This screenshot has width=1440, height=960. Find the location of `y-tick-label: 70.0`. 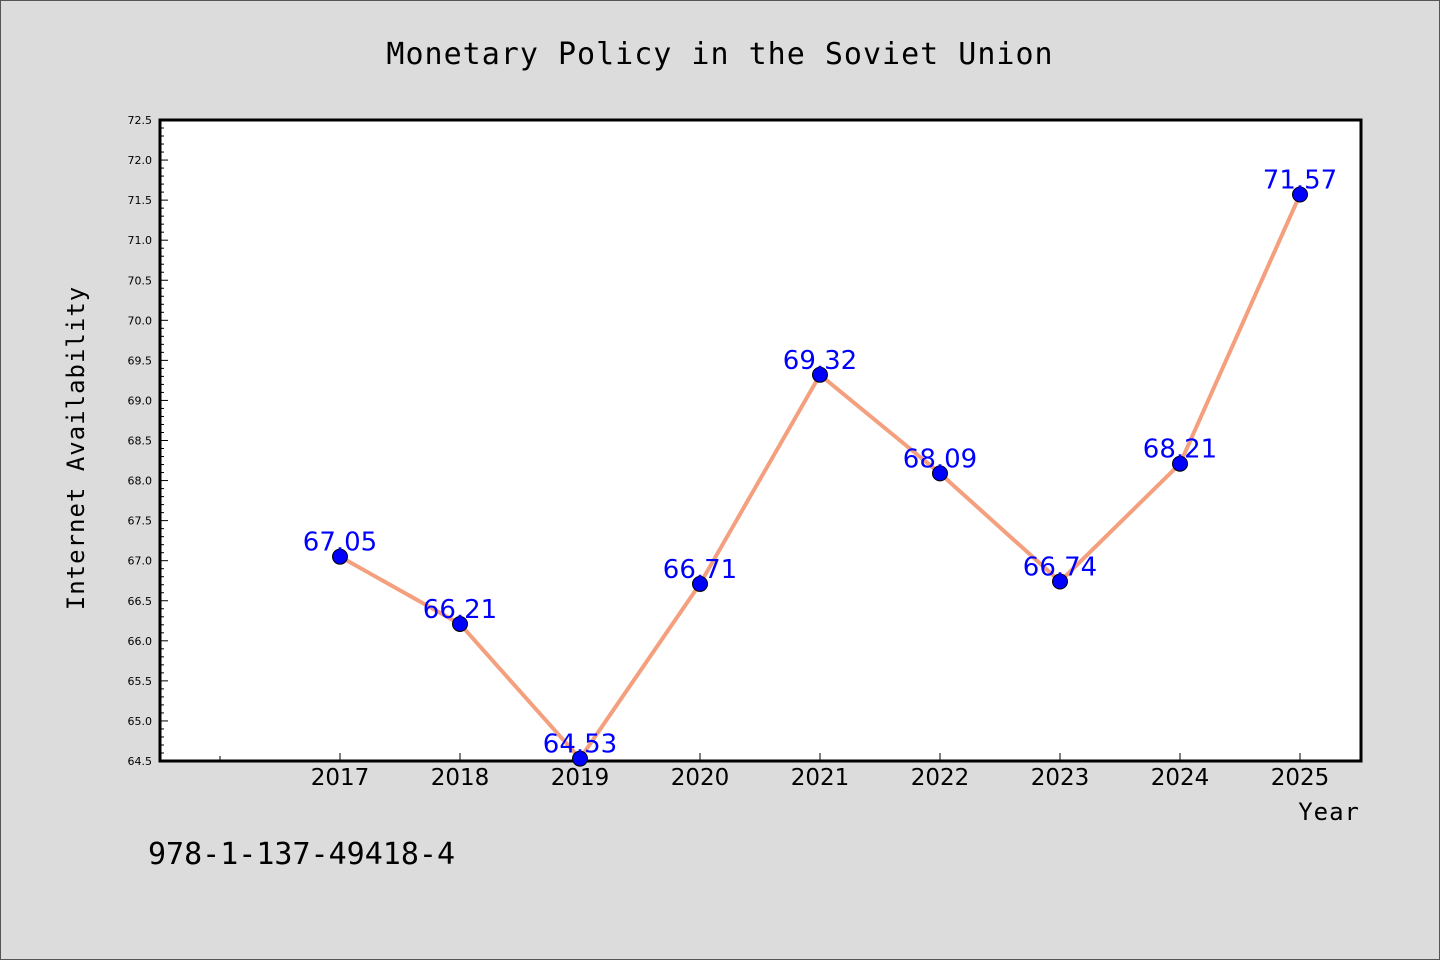

y-tick-label: 70.0 is located at coordinates (140, 320).